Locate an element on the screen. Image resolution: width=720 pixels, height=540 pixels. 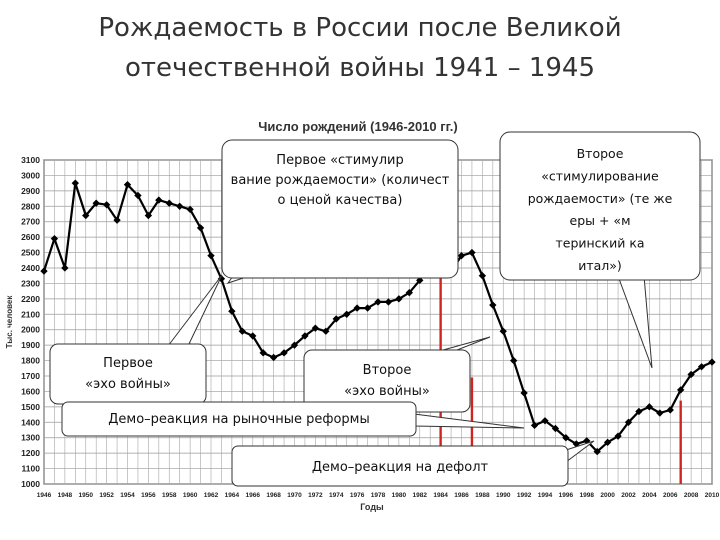
y-axis-label: Тыс. человек is located at coordinates (9, 322).